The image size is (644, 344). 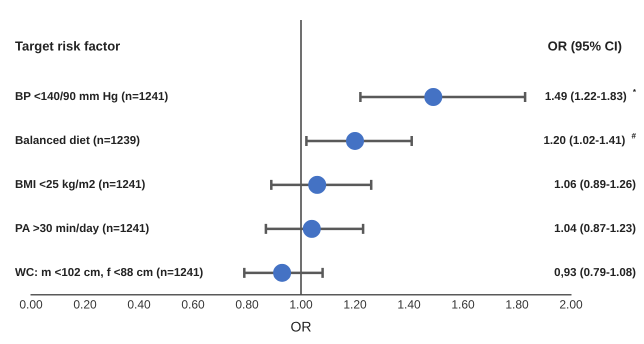 I want to click on x-tick-label: 2.00, so click(x=571, y=304).